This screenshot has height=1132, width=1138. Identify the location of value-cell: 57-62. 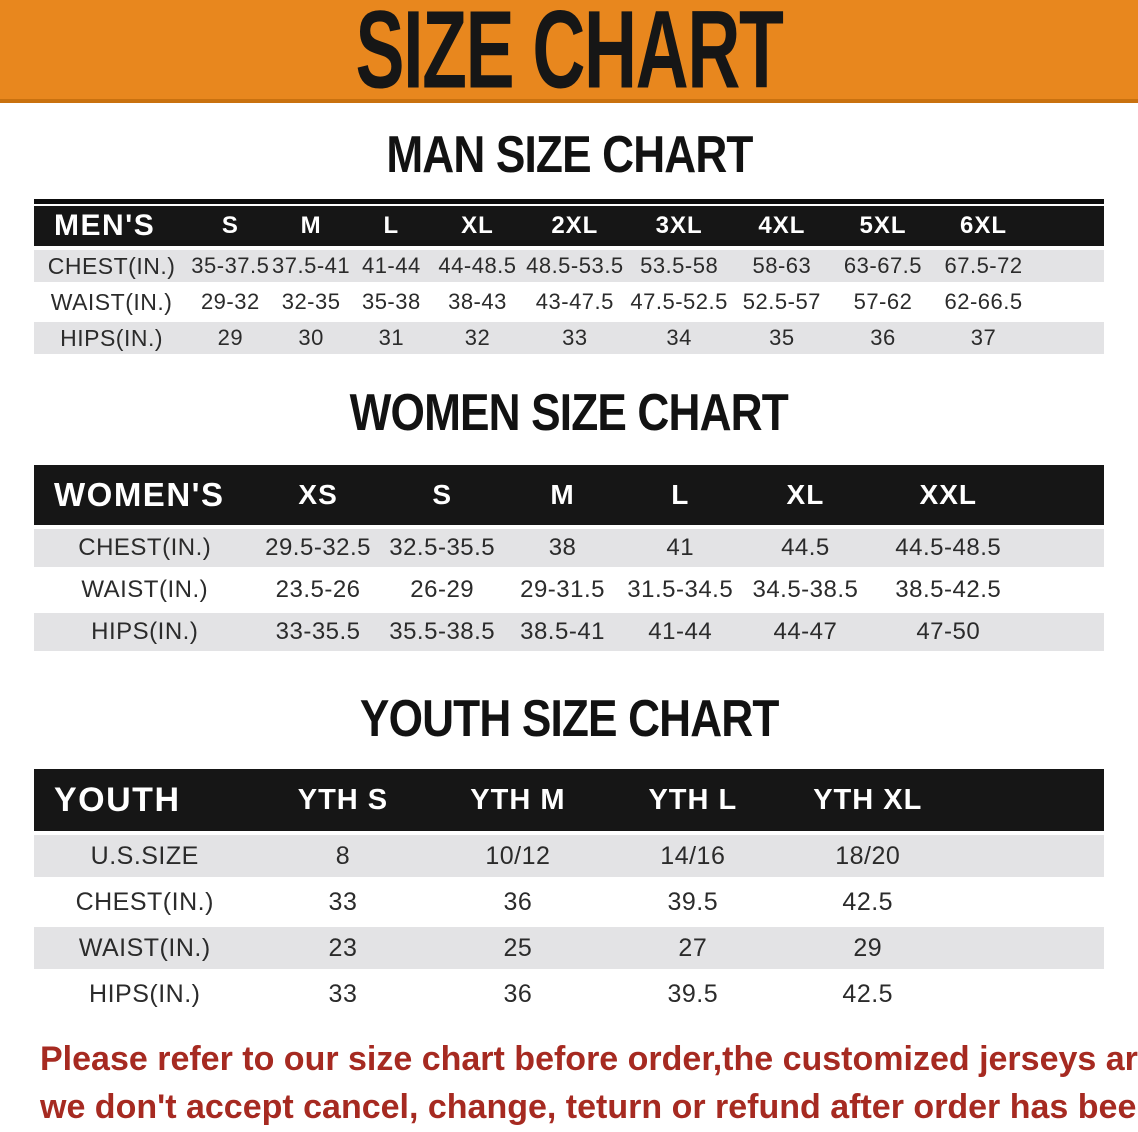
(883, 302).